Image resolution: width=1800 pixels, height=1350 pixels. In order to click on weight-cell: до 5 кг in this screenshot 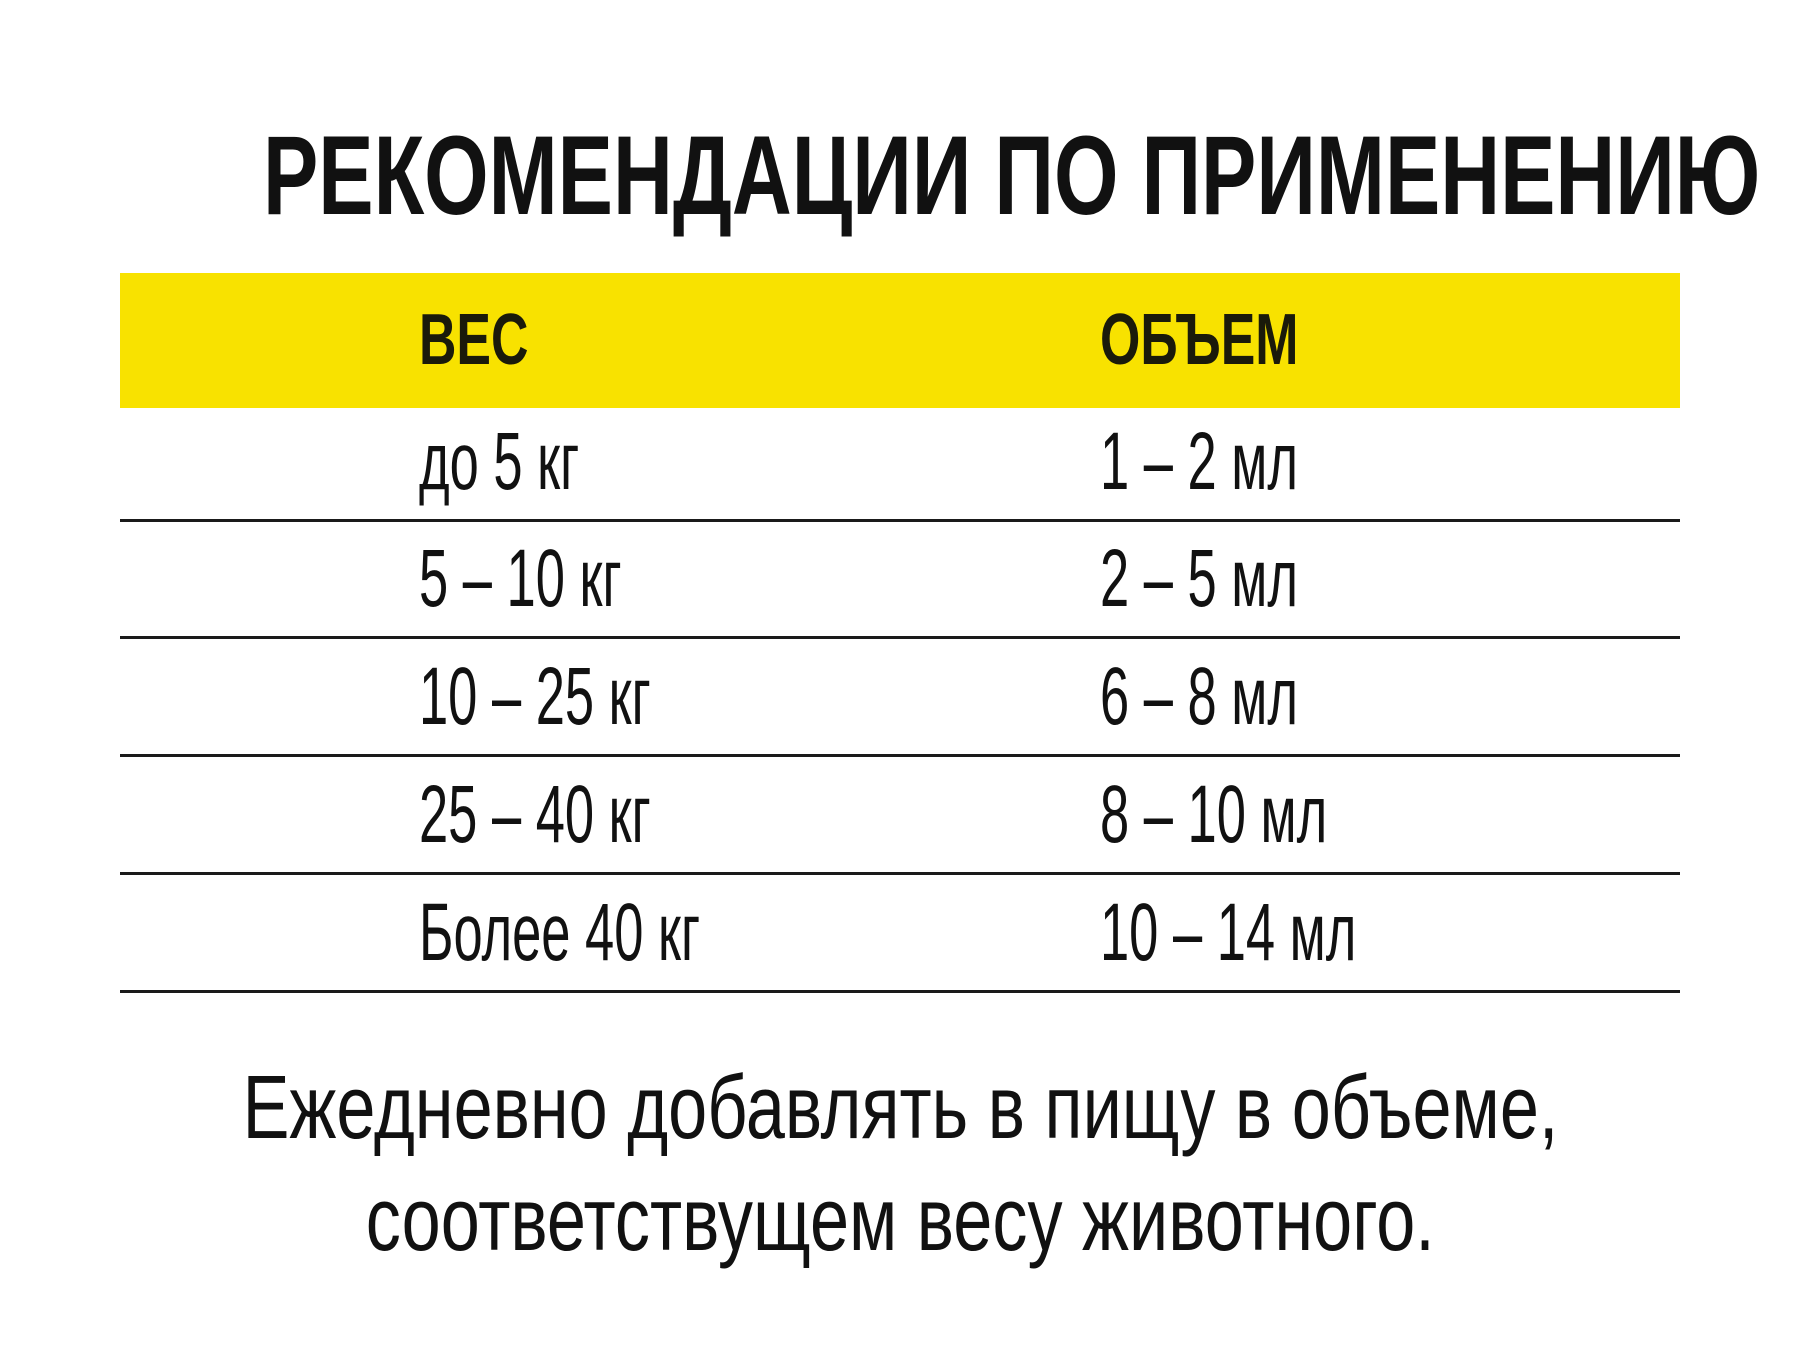, I will do `click(499, 461)`.